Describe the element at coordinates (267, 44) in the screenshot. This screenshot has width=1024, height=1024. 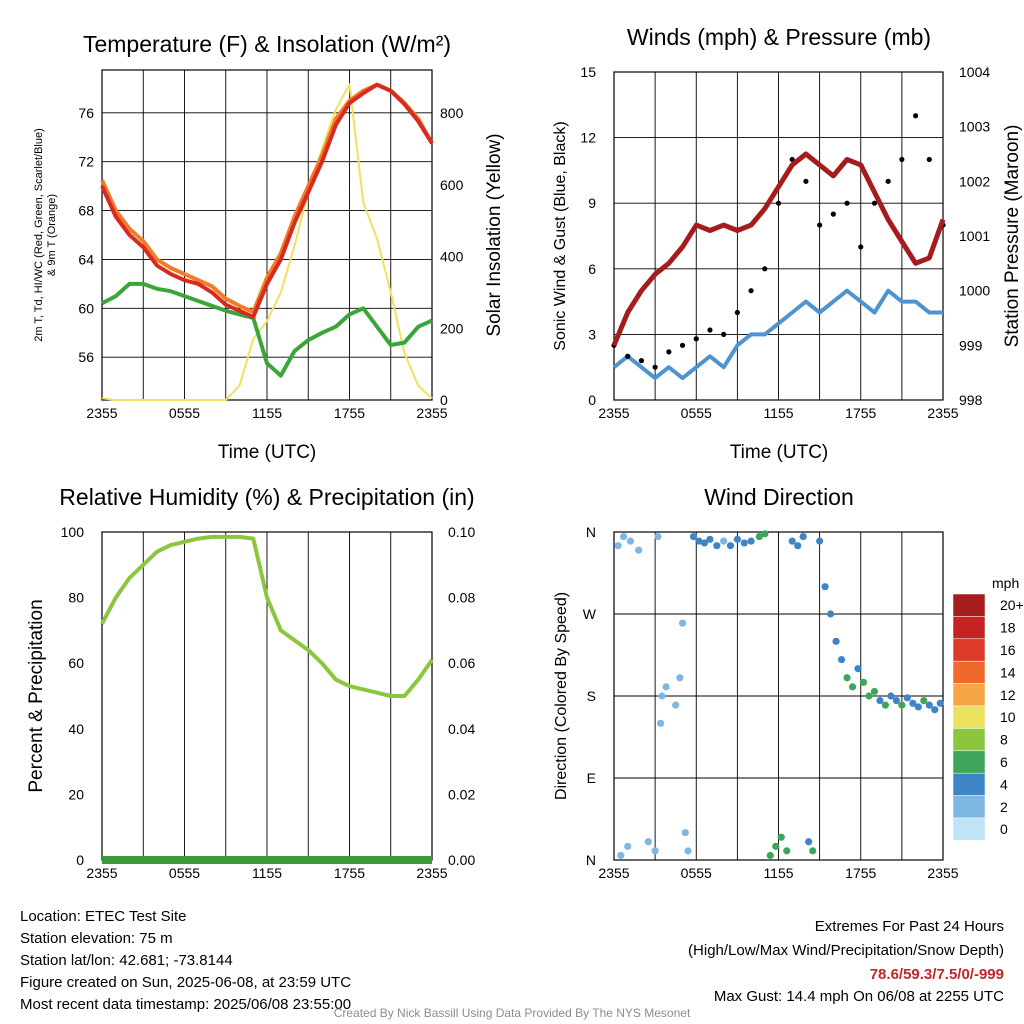
I see `chart-title: Temperature (F) & Insolation (W/m²)` at that location.